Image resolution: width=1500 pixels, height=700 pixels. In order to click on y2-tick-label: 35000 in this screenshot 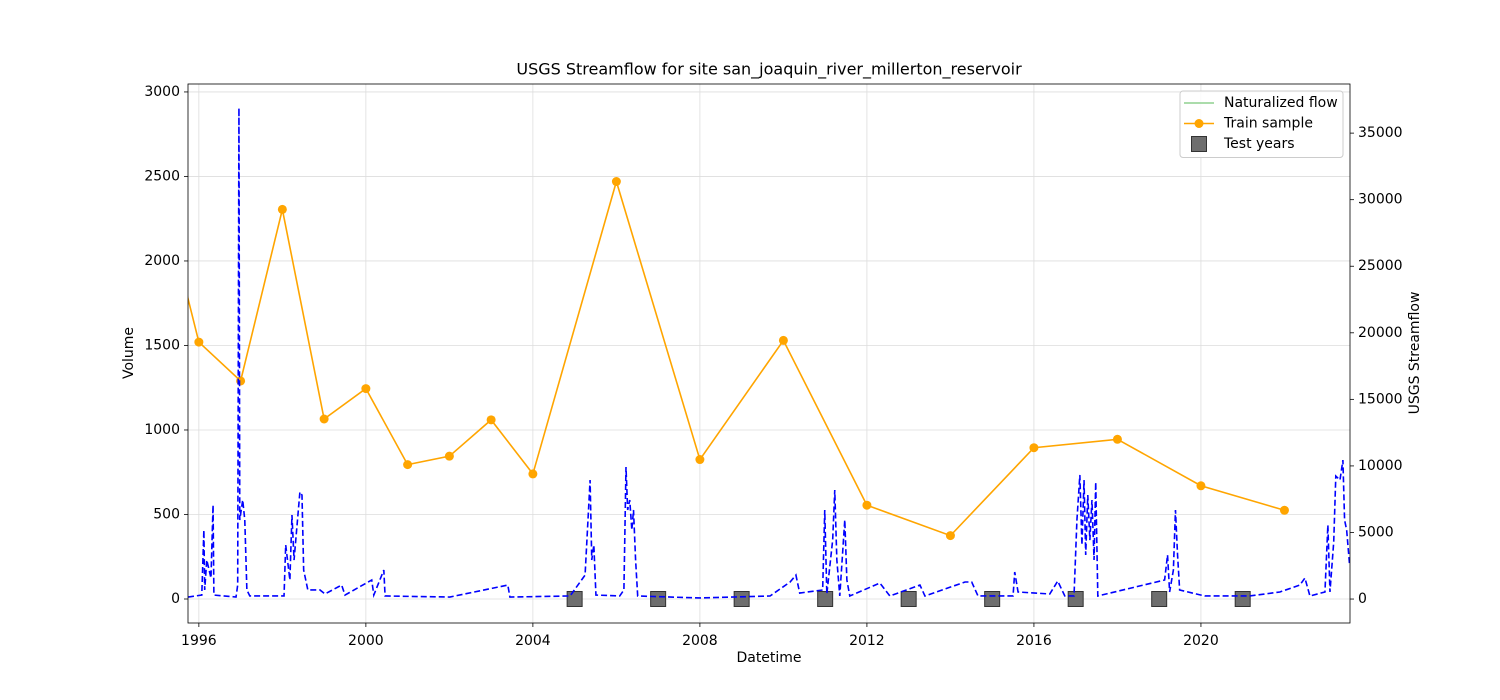, I will do `click(1380, 133)`.